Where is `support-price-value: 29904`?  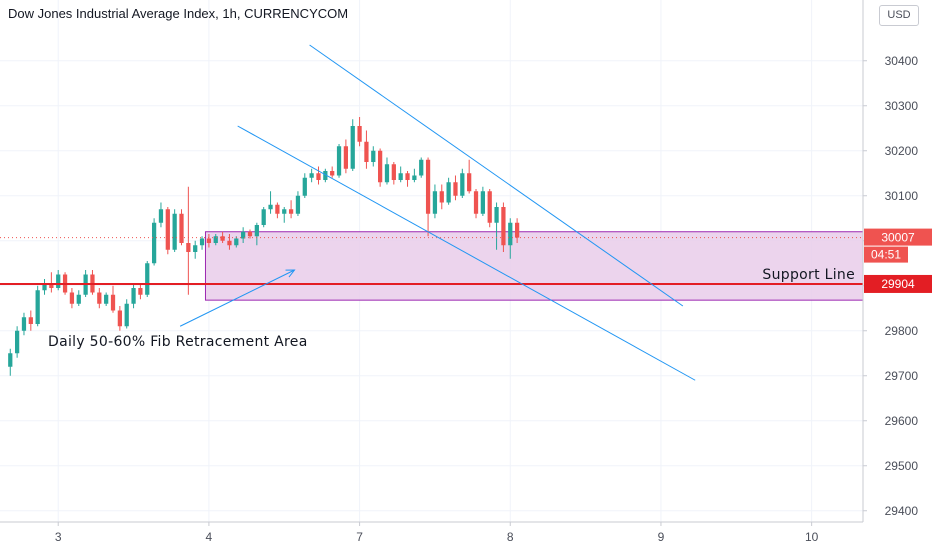 support-price-value: 29904 is located at coordinates (898, 284).